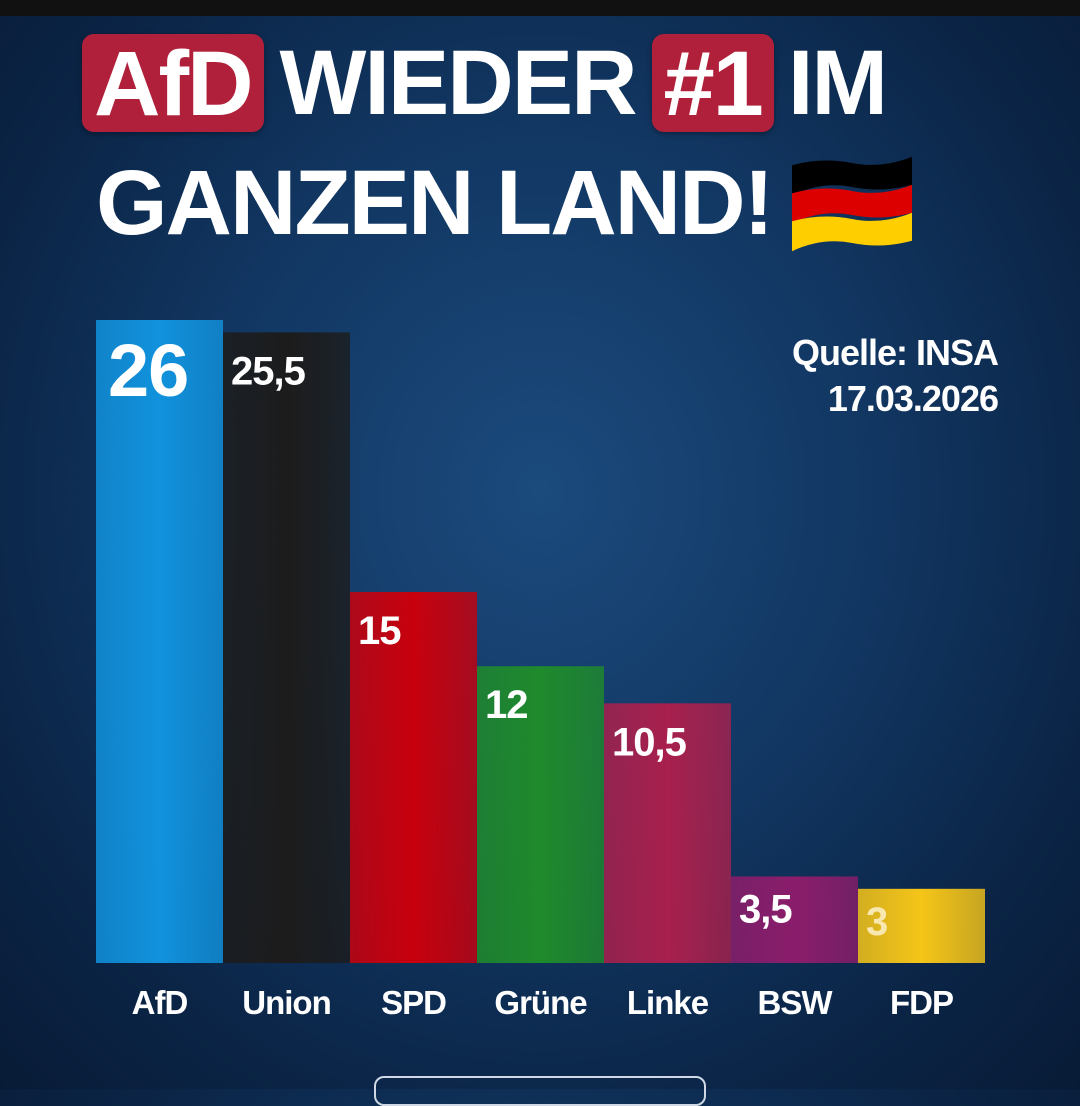 The image size is (1080, 1106). Describe the element at coordinates (895, 352) in the screenshot. I see `source-name: Quelle: INSA` at that location.